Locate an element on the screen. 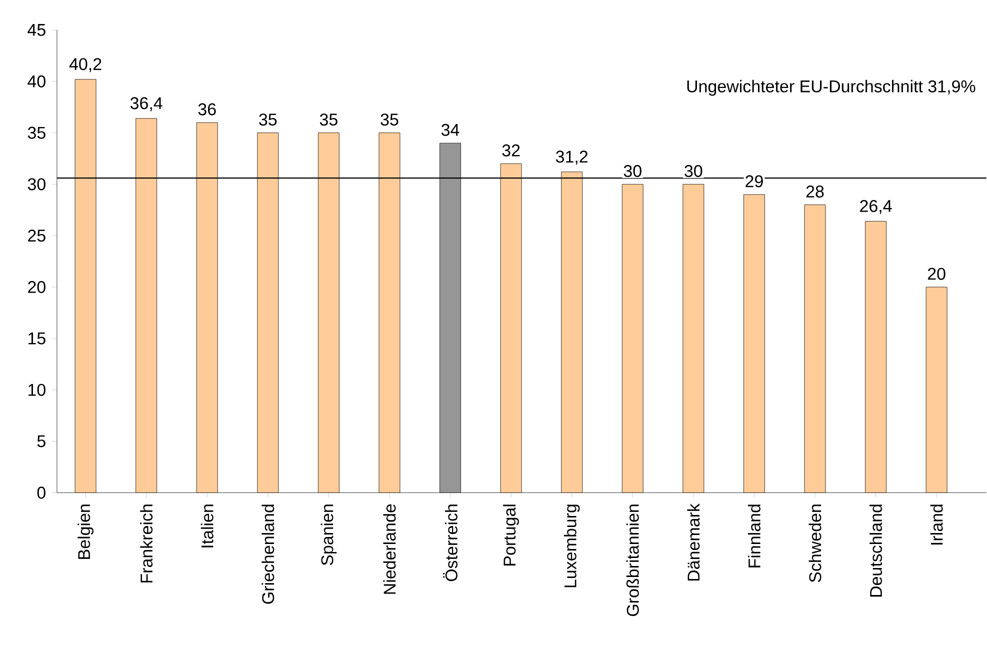 The image size is (987, 656). y-tick-label: 40 is located at coordinates (37, 82).